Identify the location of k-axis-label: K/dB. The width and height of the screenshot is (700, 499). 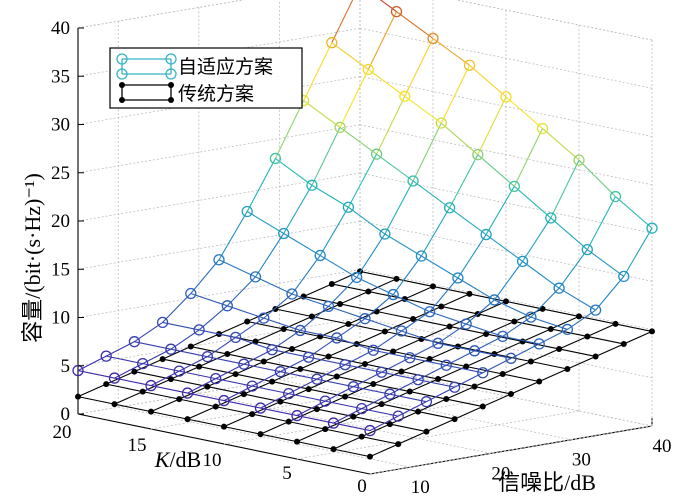
(177, 459).